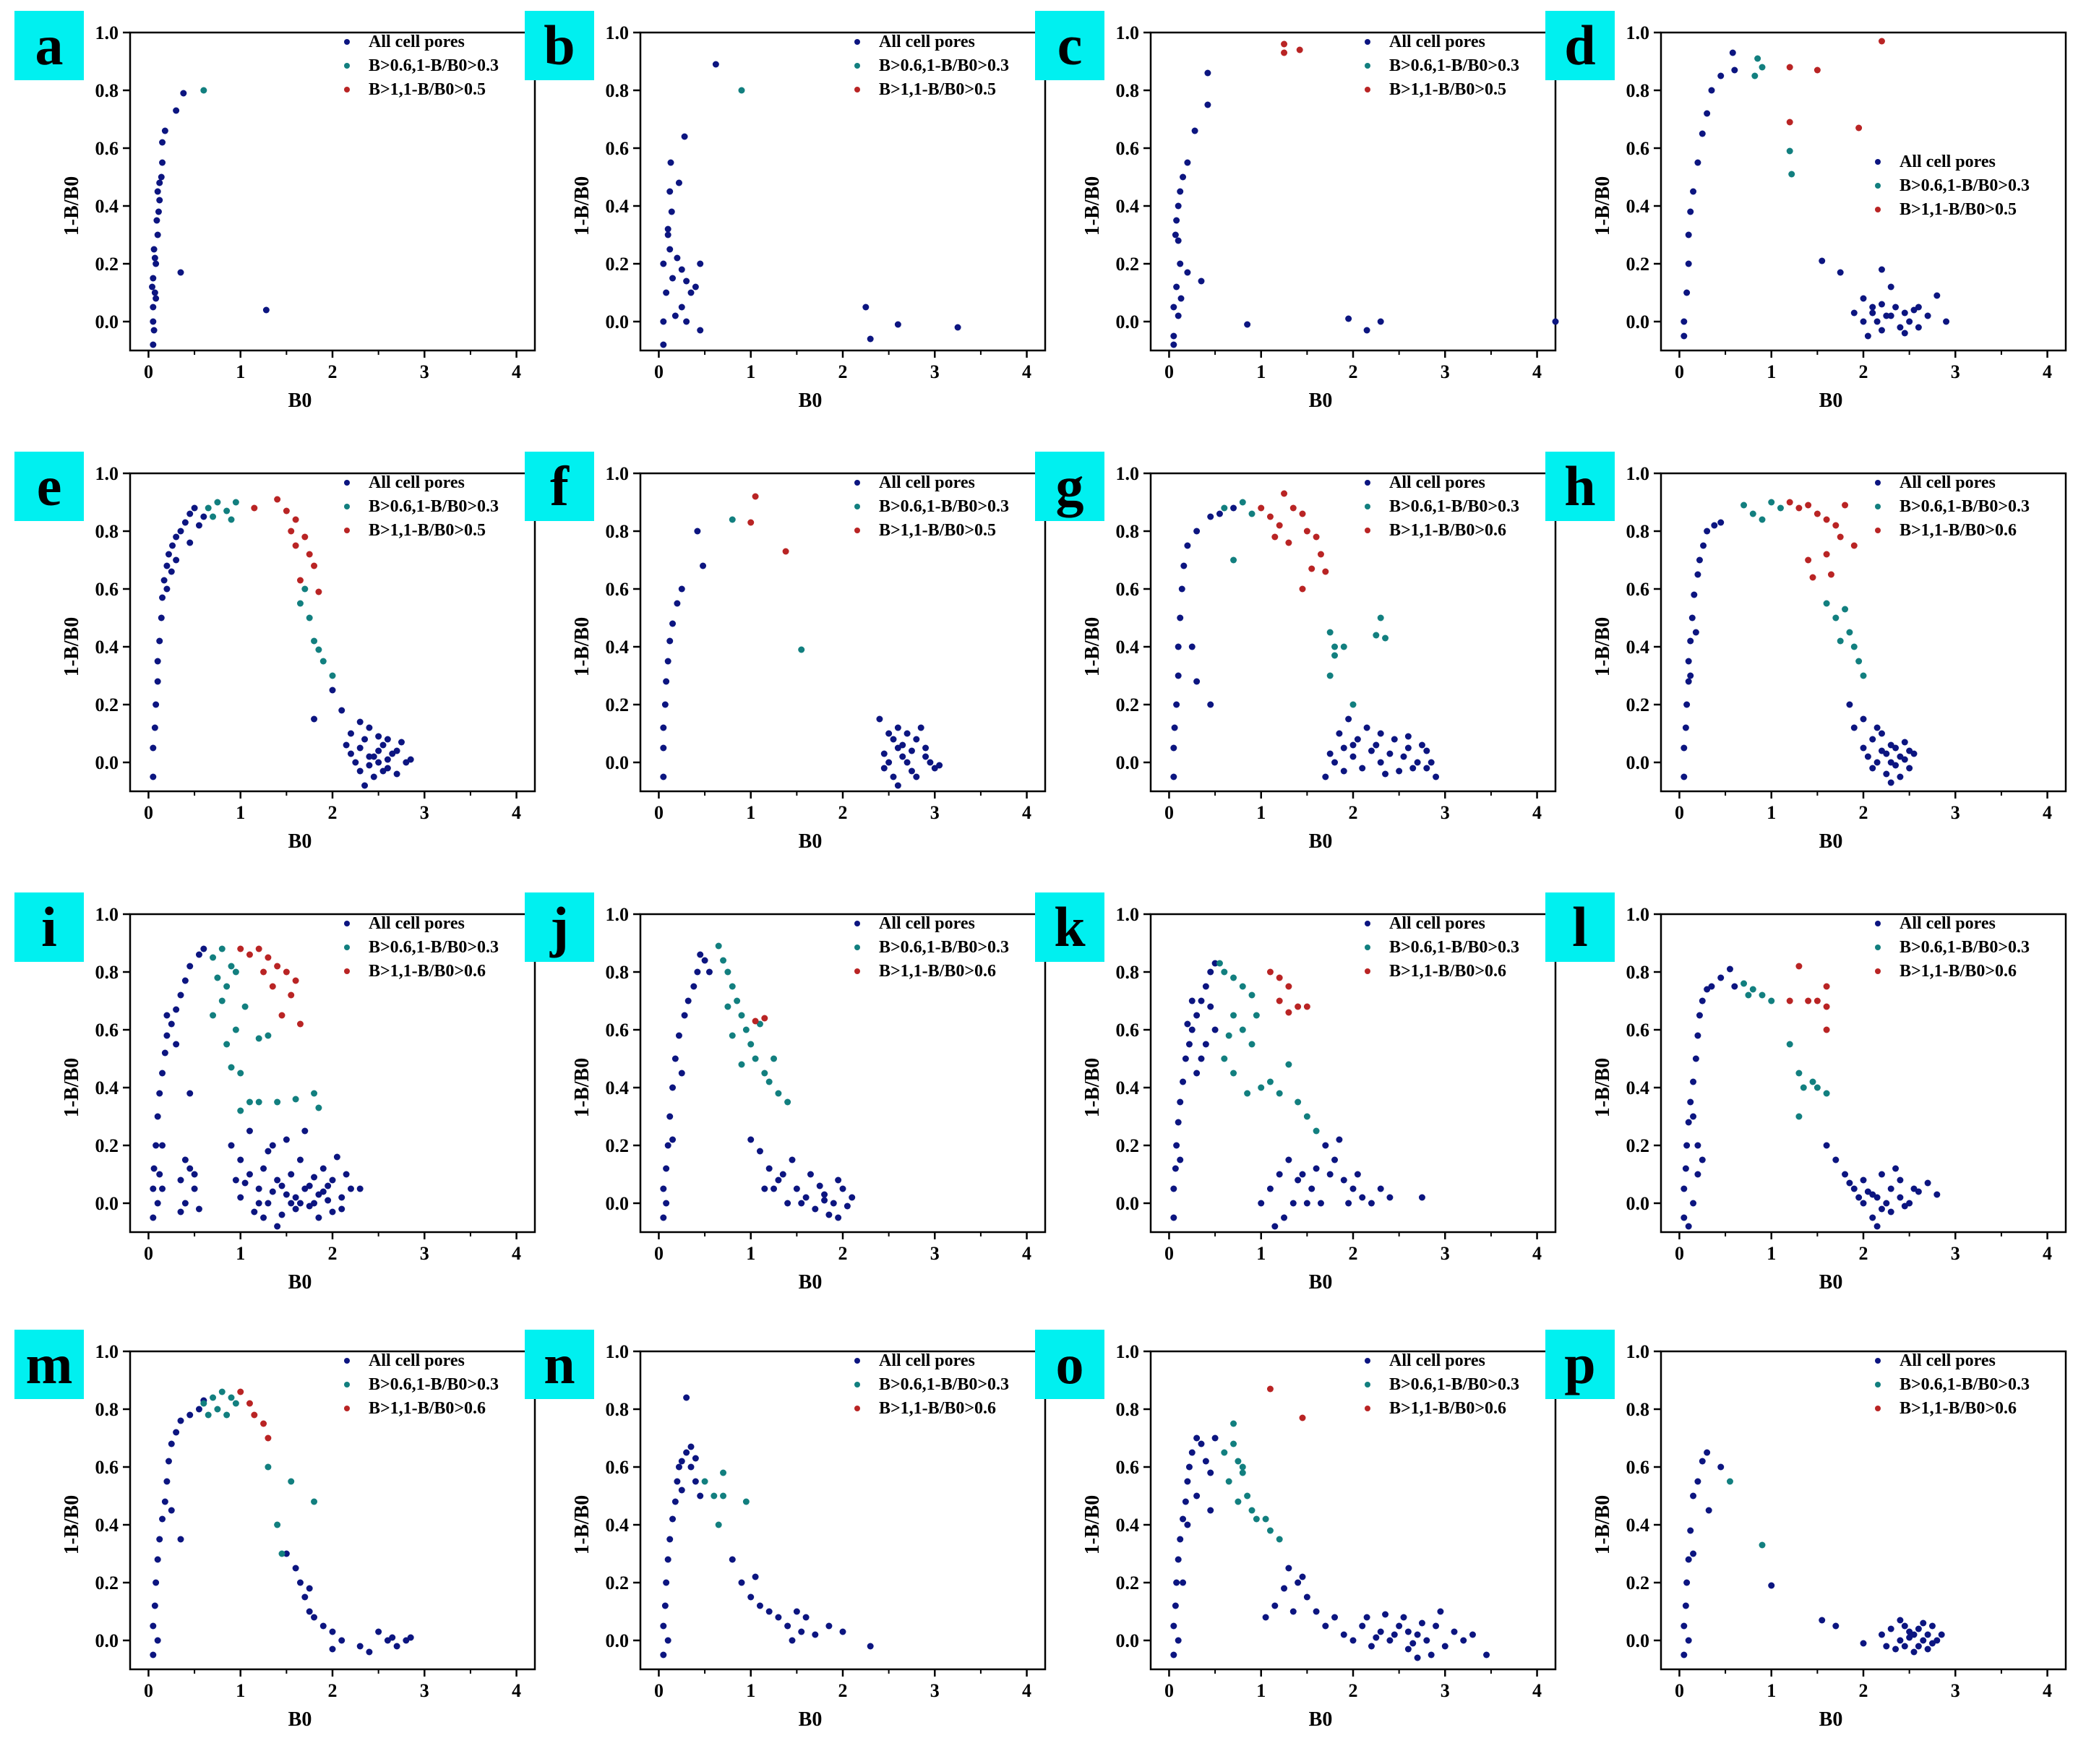 The image size is (2086, 1764). Describe the element at coordinates (750, 812) in the screenshot. I see `x-tick-label: 1` at that location.